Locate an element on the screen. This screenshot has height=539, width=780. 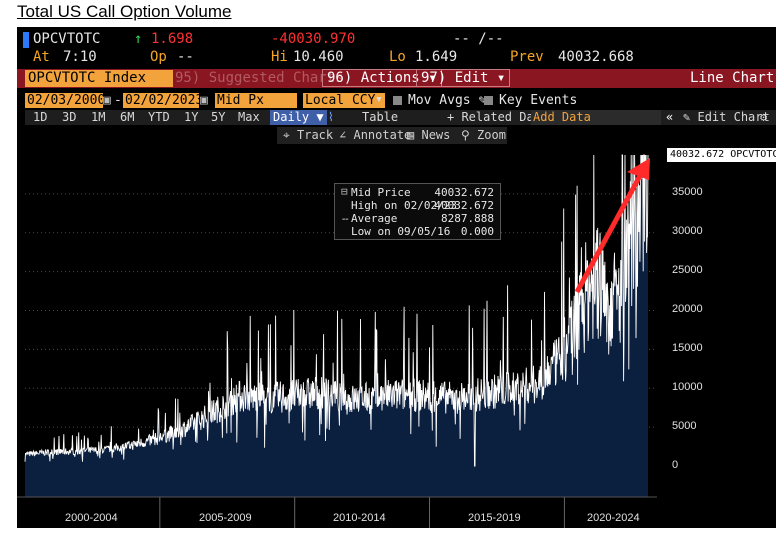
zoom-tool: ⚲ Zoom is located at coordinates (483, 135).